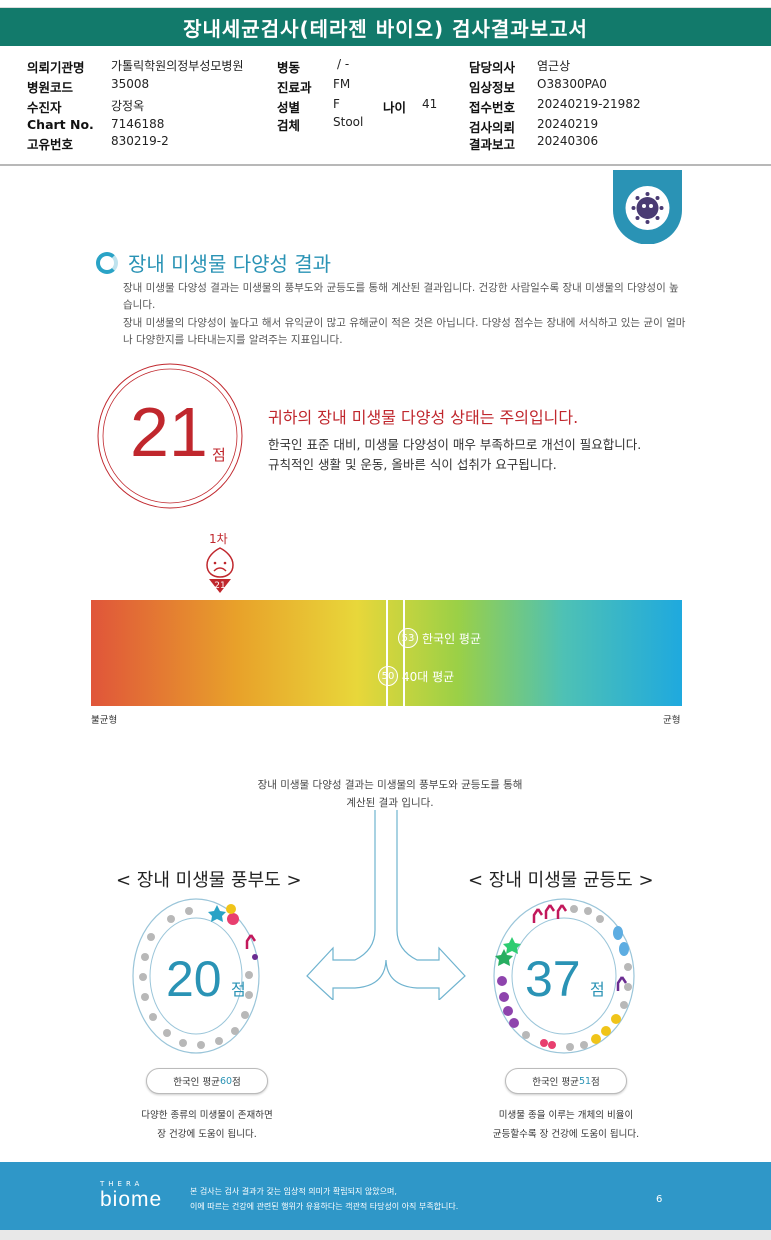 The height and width of the screenshot is (1240, 771). Describe the element at coordinates (492, 87) in the screenshot. I see `info-key-clinical: 임상정보` at that location.